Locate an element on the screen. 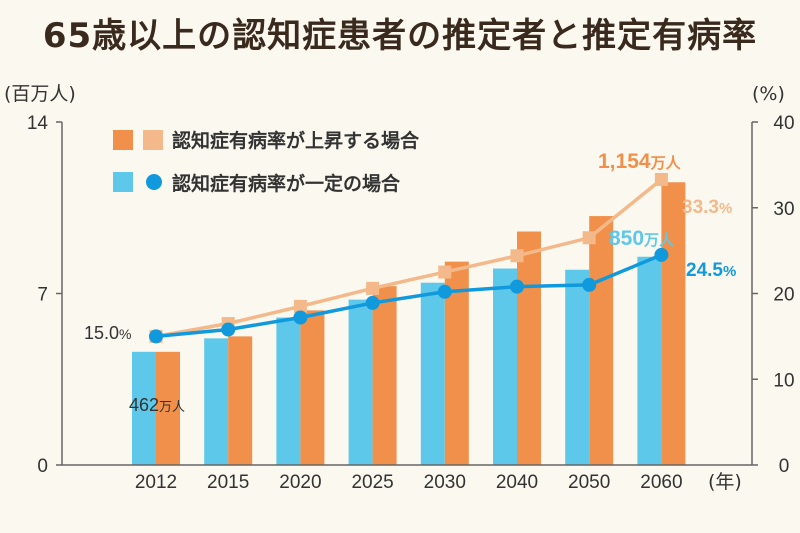 Image resolution: width=800 pixels, height=533 pixels. annotation-start-count-num: 462 is located at coordinates (144, 405).